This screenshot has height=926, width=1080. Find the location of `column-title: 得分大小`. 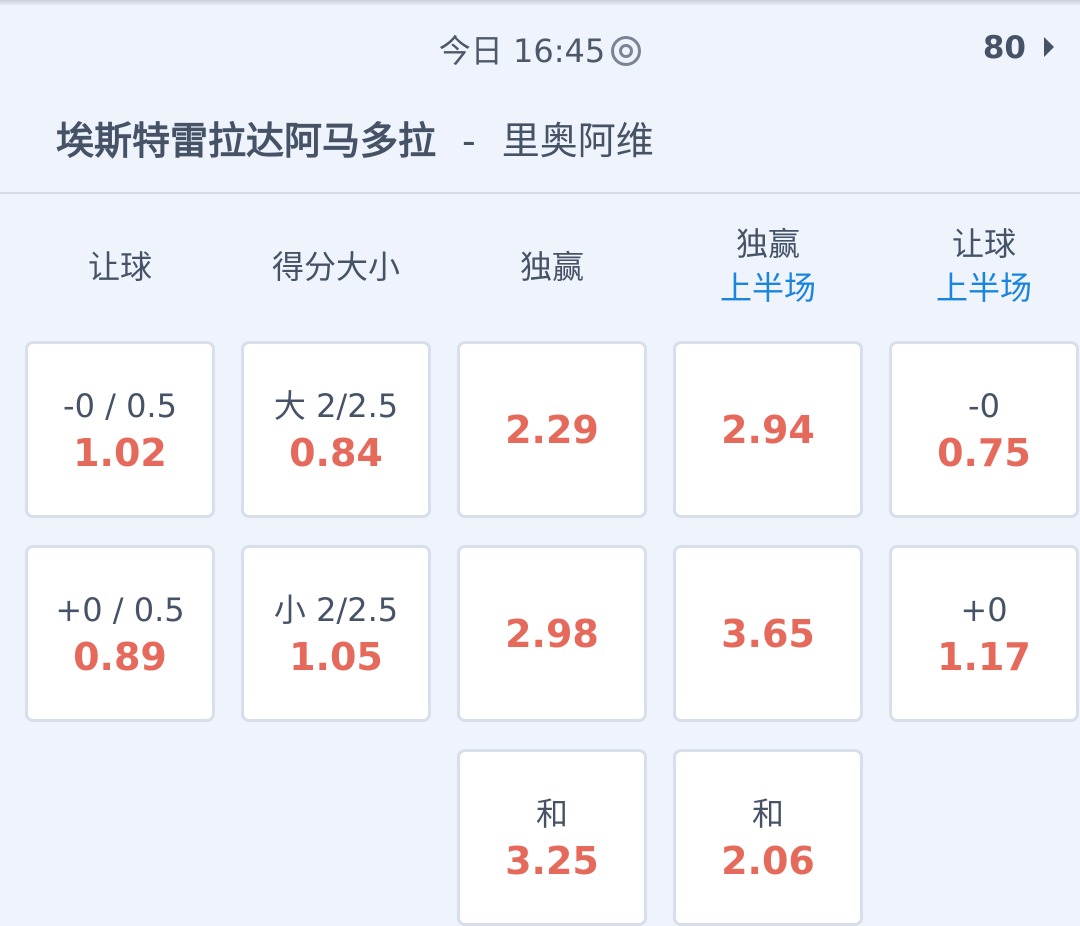

column-title: 得分大小 is located at coordinates (335, 267).